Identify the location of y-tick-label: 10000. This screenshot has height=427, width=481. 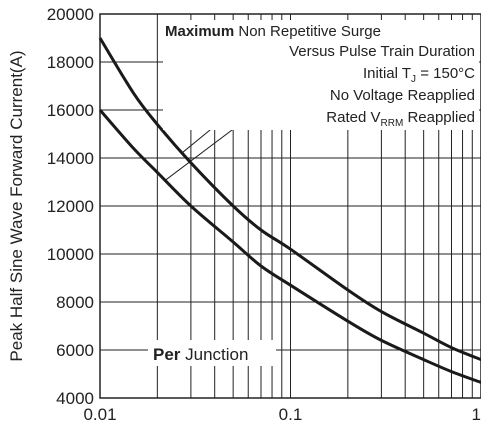
(70, 254).